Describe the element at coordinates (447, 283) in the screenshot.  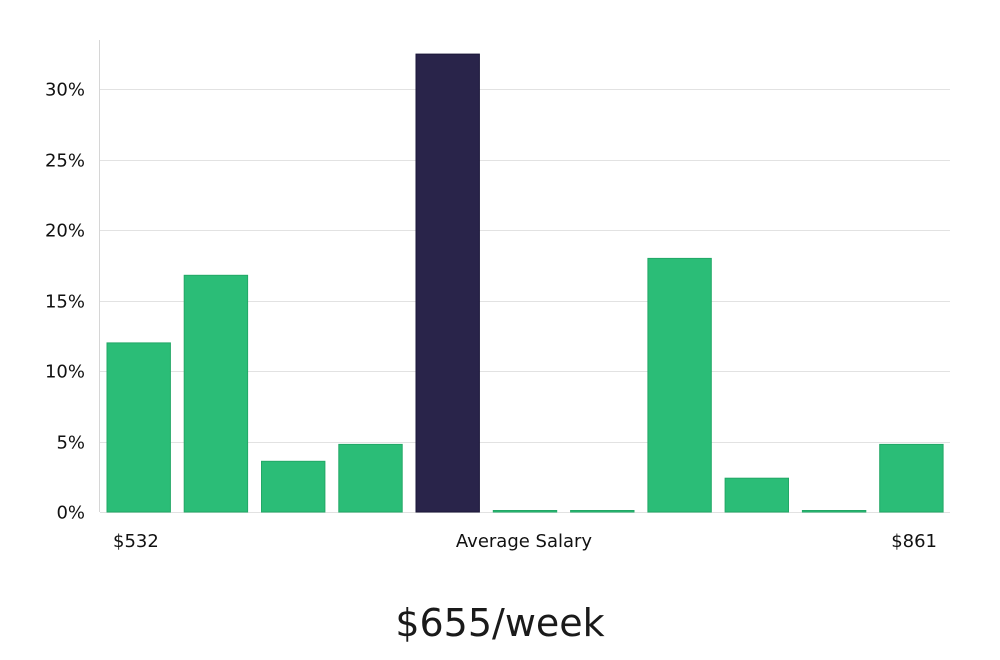
I see `bar-average` at that location.